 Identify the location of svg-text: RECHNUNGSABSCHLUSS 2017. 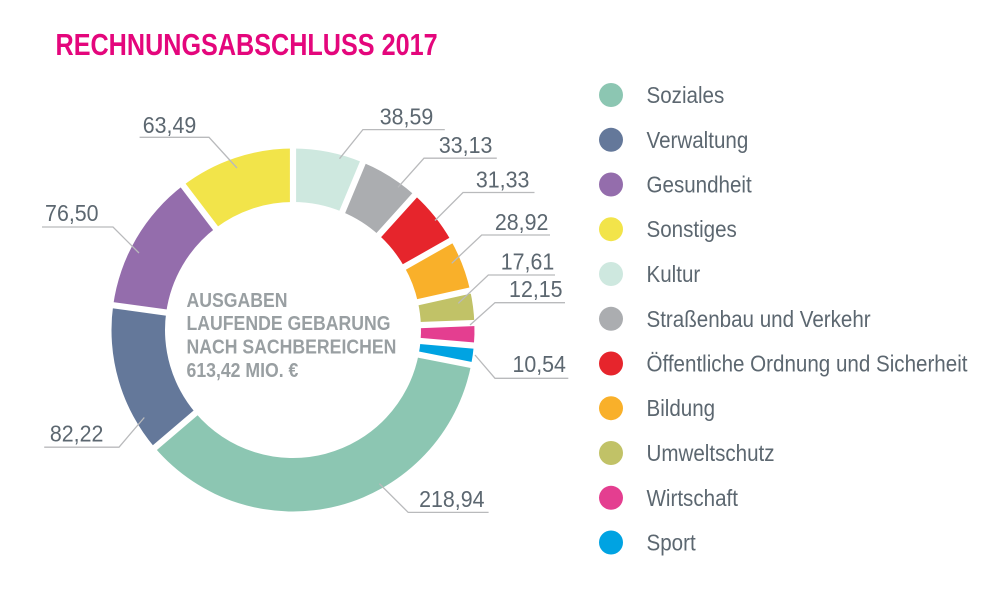
(247, 45).